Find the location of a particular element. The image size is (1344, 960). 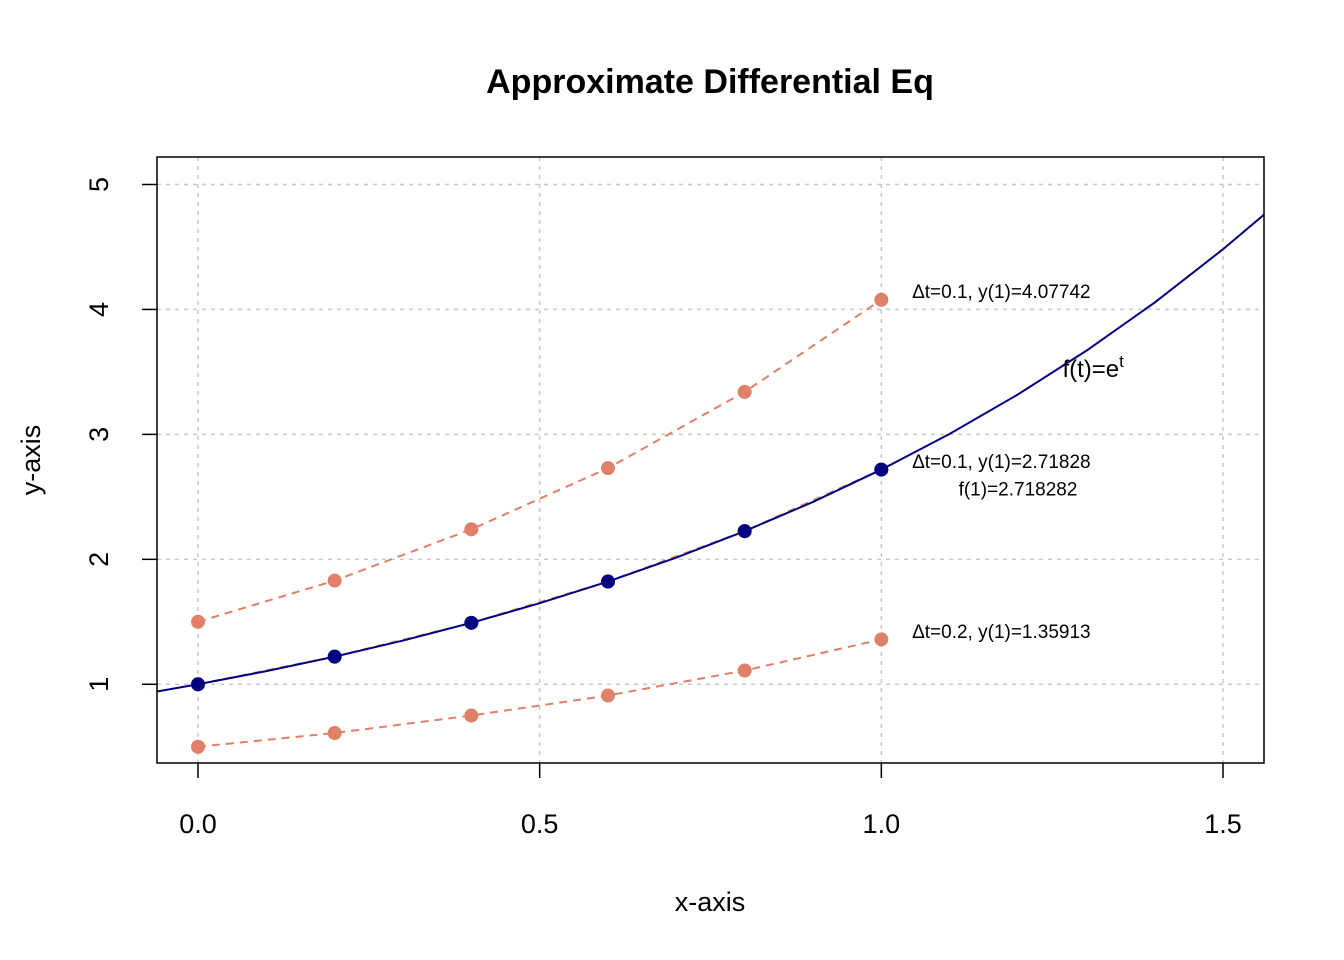

anno-lower: Δt=0.2, y(1)=1.35913 is located at coordinates (1001, 632).